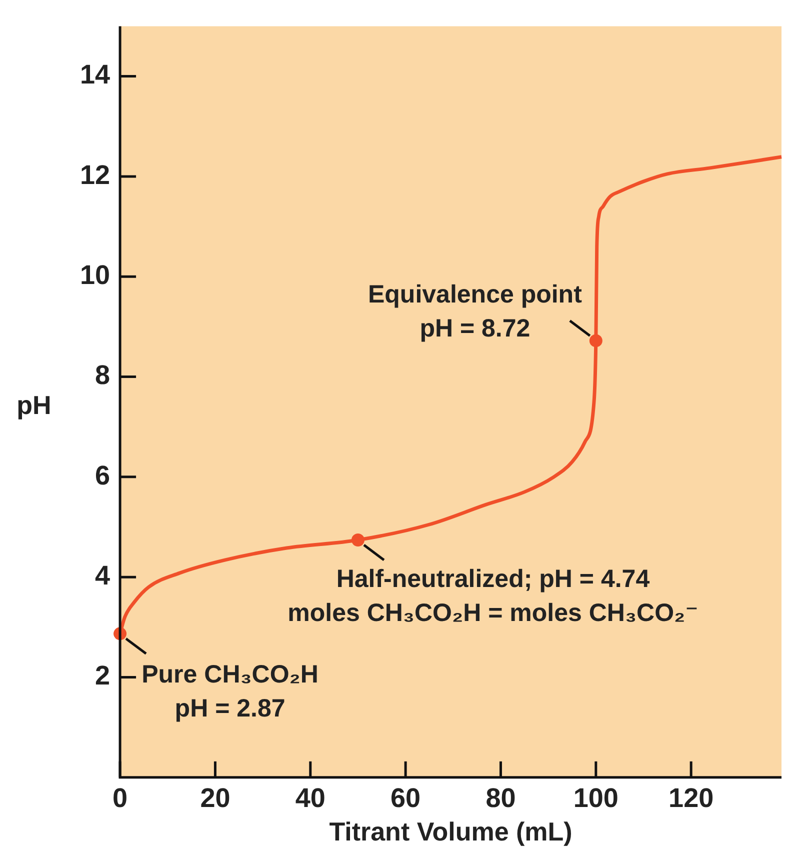 This screenshot has height=853, width=788. What do you see at coordinates (691, 798) in the screenshot?
I see `x-tick-label: 120` at bounding box center [691, 798].